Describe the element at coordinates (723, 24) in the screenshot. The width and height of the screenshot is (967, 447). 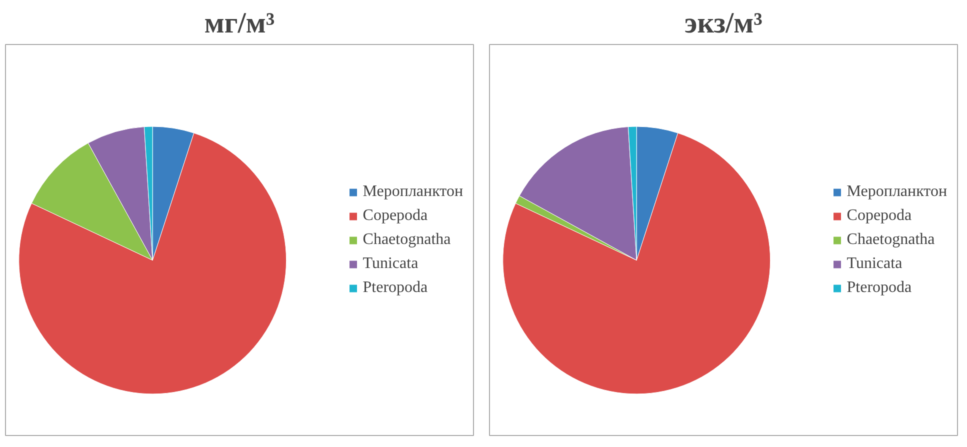
I see `chart-title: экз/м³` at that location.